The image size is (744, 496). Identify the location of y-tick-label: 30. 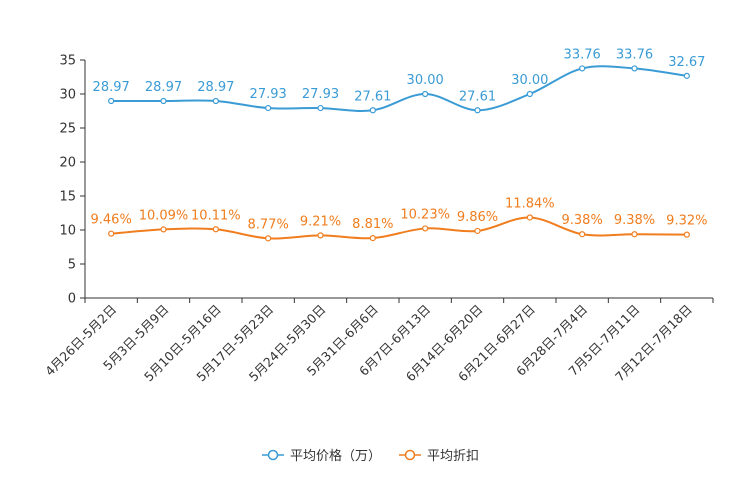
(67, 95).